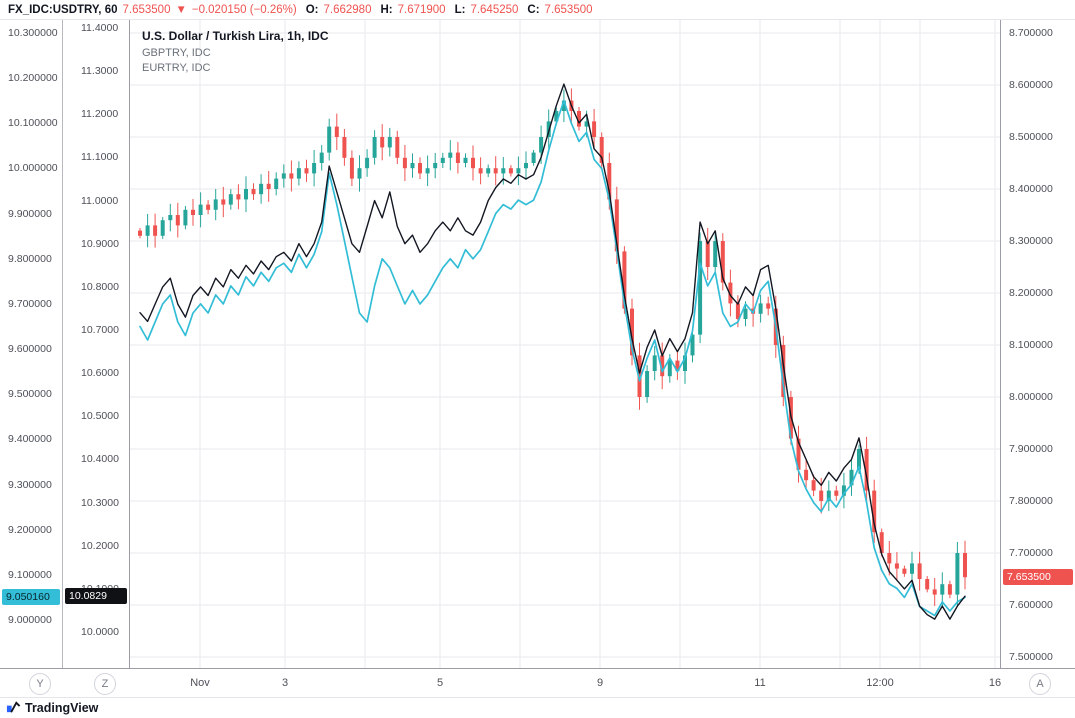 This screenshot has height=718, width=1075. Describe the element at coordinates (100, 330) in the screenshot. I see `price-axis-label: 10.7000` at that location.